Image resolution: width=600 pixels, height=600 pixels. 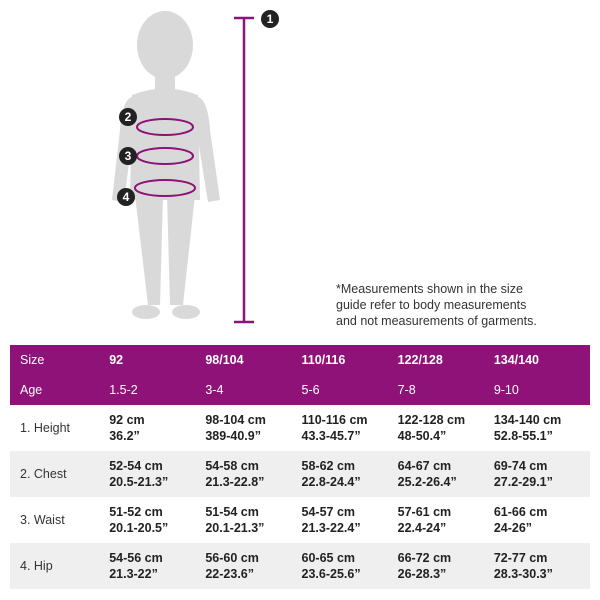 I want to click on size-header-row: Size 92 98/104 110/116 122/128 134/140, so click(x=300, y=360).